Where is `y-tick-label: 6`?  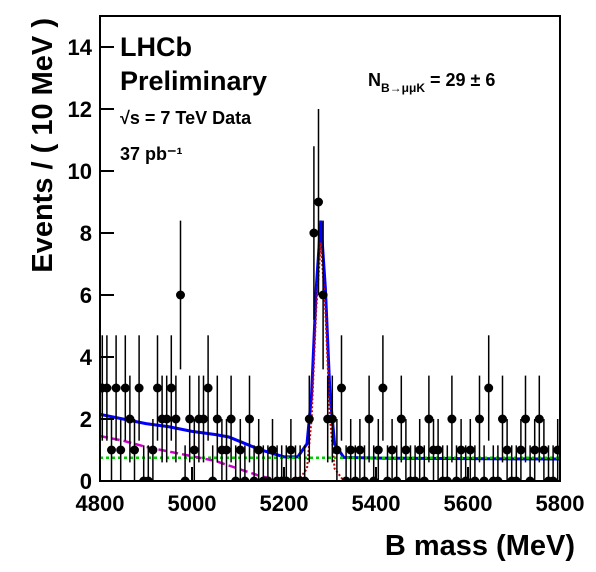 y-tick-label: 6 is located at coordinates (86, 295).